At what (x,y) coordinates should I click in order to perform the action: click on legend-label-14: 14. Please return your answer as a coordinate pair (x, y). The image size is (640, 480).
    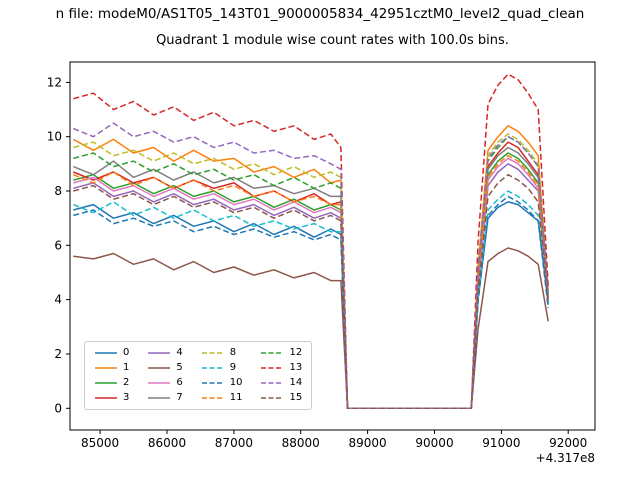
    Looking at the image, I should click on (296, 382).